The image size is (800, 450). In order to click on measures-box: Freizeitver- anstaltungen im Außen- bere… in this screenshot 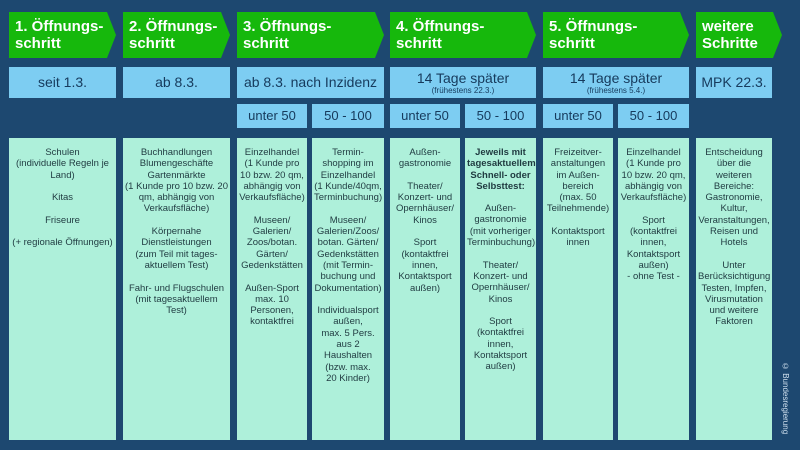, I will do `click(578, 289)`.